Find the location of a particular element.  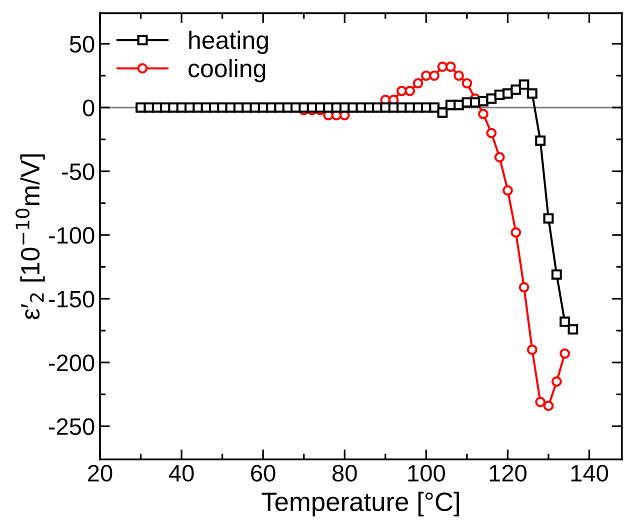

x-tick-label: 60 is located at coordinates (263, 473).